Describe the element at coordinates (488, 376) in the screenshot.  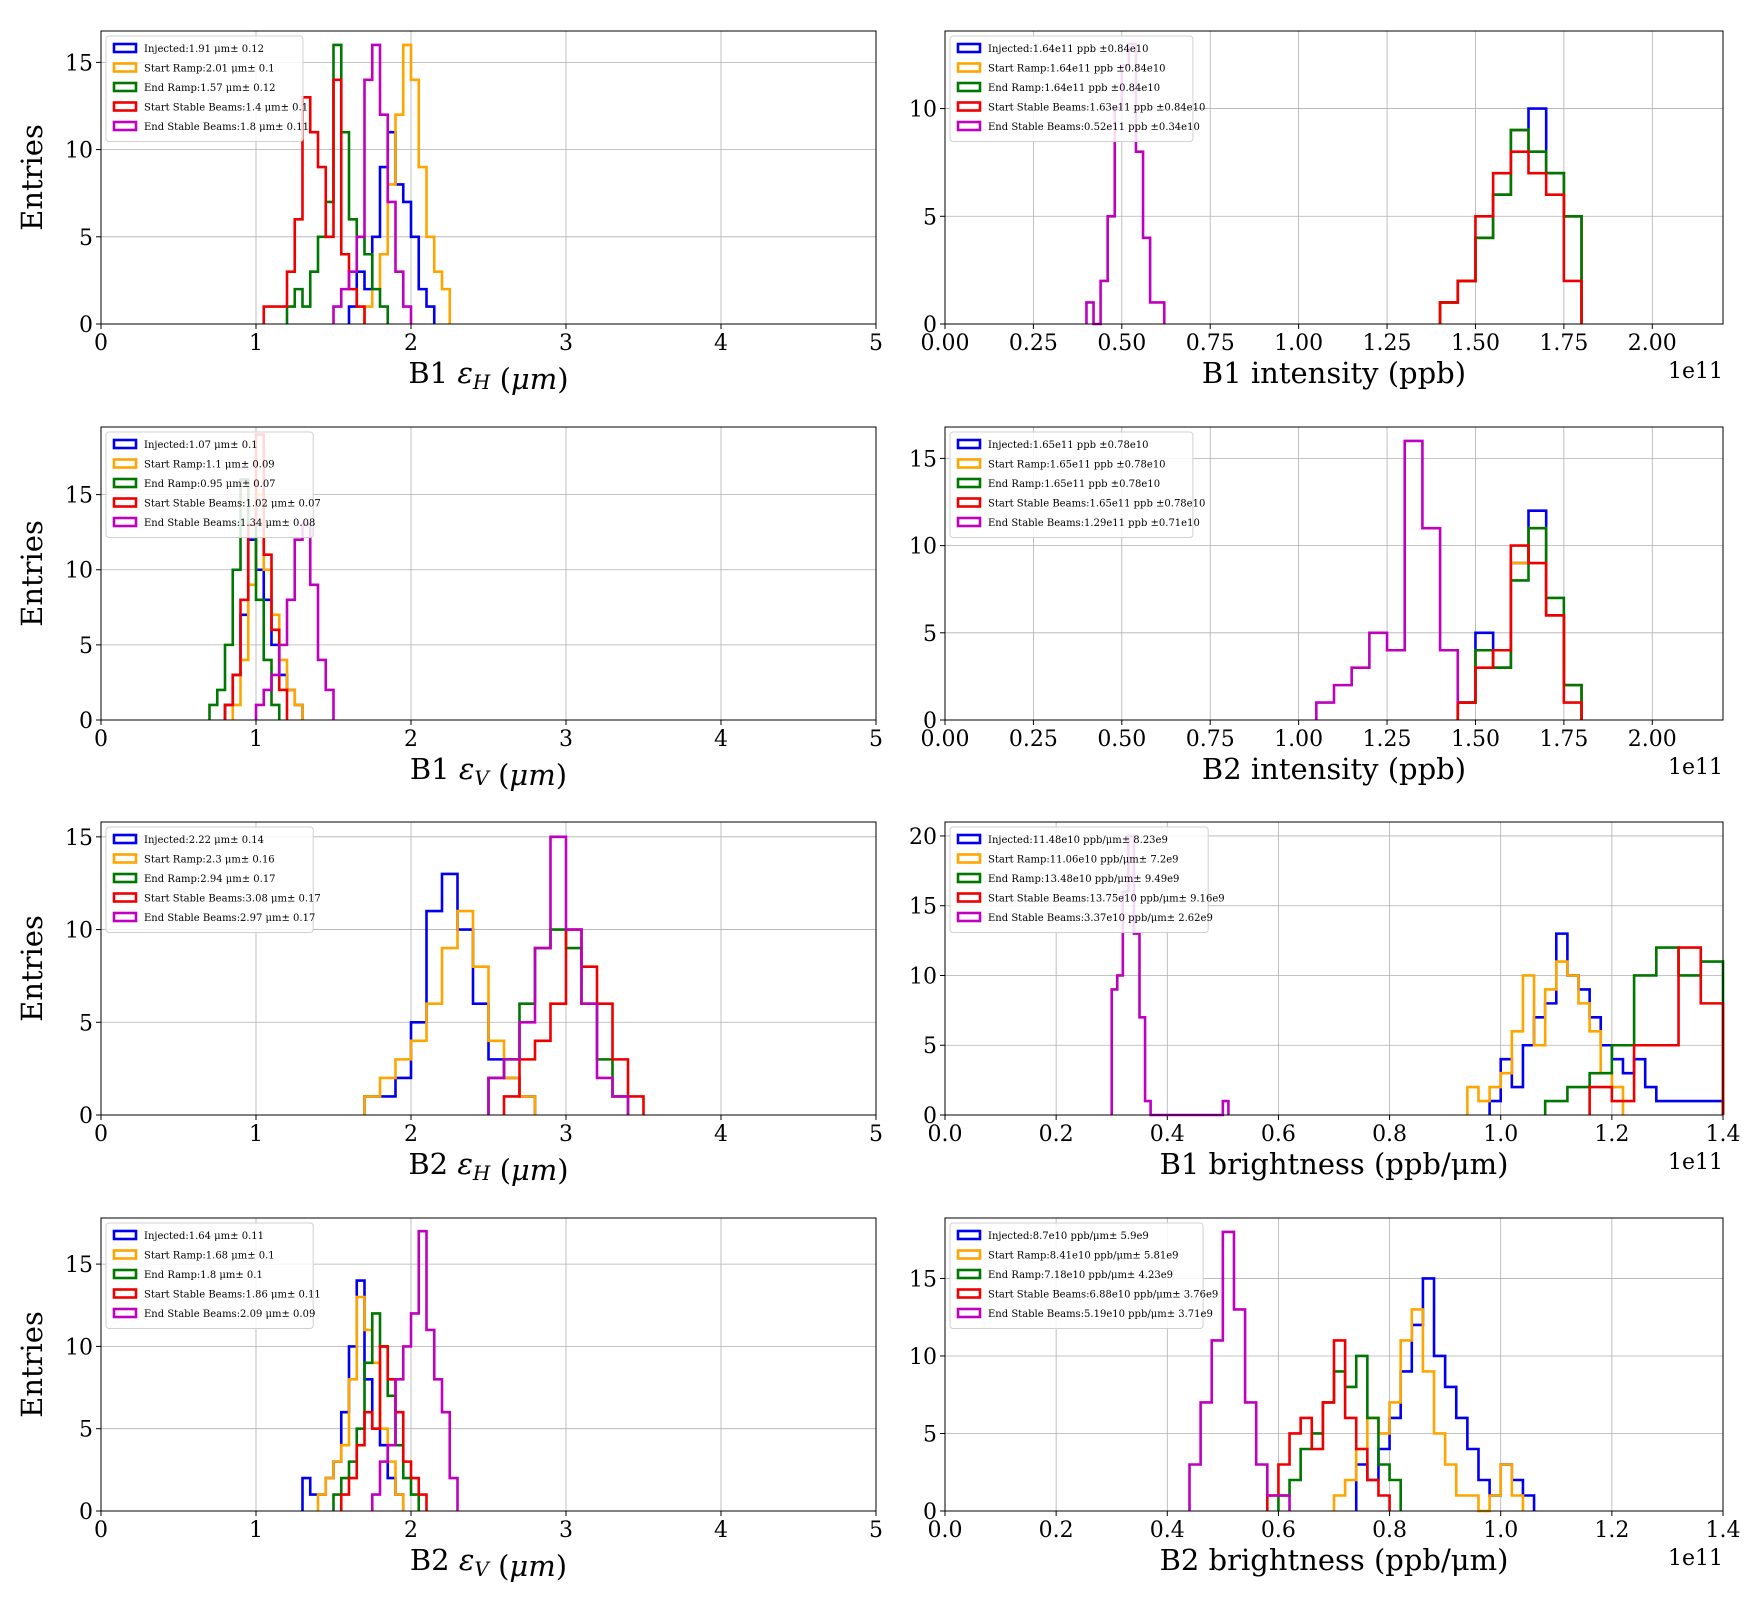
I see `x-axis-label: B1 εH (μm)` at that location.